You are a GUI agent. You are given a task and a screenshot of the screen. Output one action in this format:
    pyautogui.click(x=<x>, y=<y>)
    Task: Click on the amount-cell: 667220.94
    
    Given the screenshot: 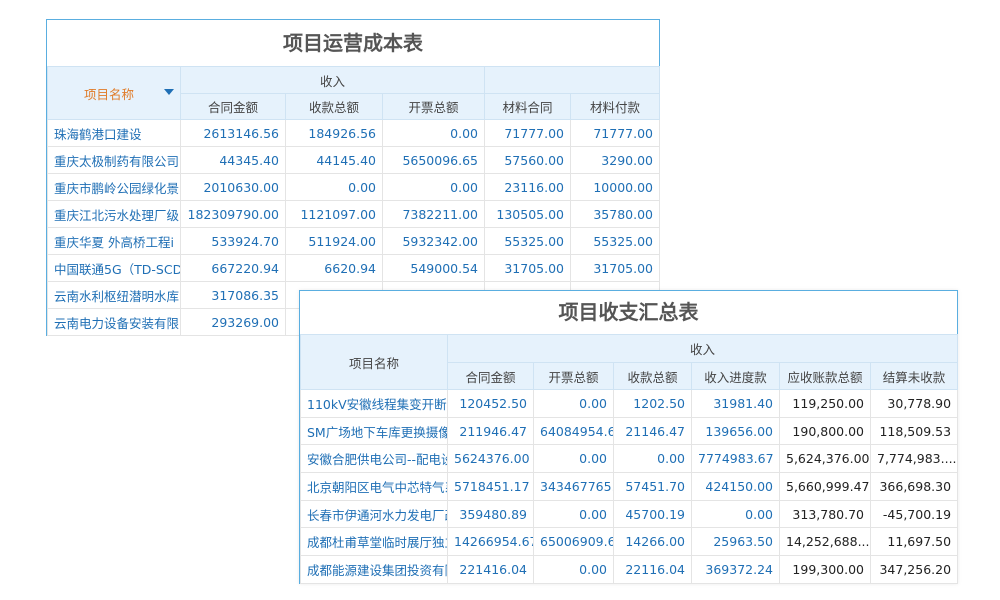 What is the action you would take?
    pyautogui.click(x=233, y=268)
    